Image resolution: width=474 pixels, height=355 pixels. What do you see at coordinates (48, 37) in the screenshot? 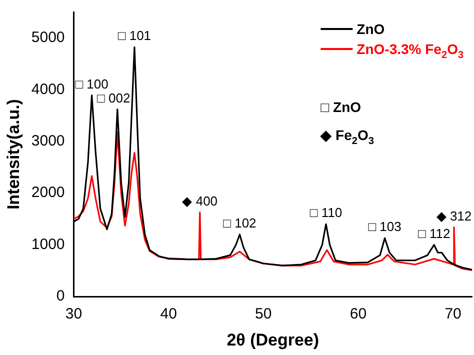
I see `y-tick-label: 5000` at bounding box center [48, 37].